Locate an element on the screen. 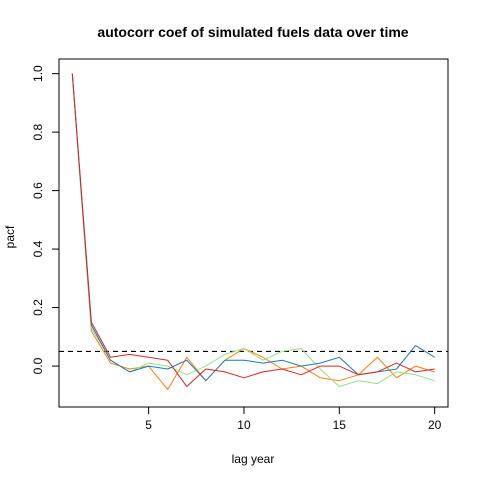 The height and width of the screenshot is (480, 480). y-tick-label: 0.0 is located at coordinates (38, 365).